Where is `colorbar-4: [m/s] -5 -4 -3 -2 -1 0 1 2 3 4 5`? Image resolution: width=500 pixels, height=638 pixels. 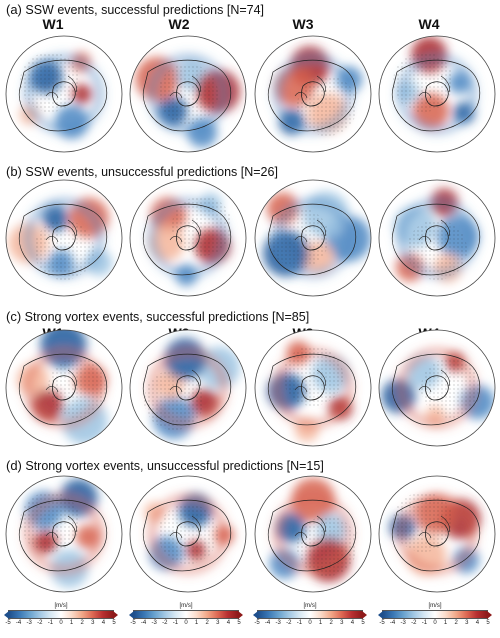
colorbar-4: [m/s] -5 -4 -3 -2 -1 0 1 2 3 4 5 is located at coordinates (435, 615).